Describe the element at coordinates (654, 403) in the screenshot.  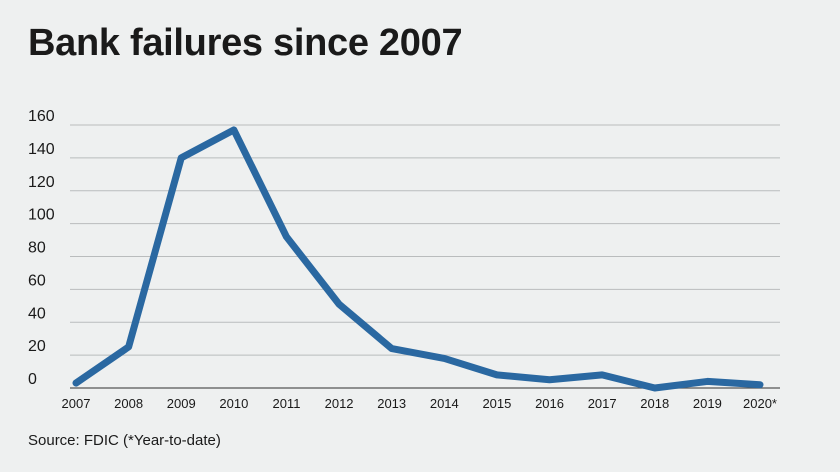
I see `x-tick-label: 2018` at that location.